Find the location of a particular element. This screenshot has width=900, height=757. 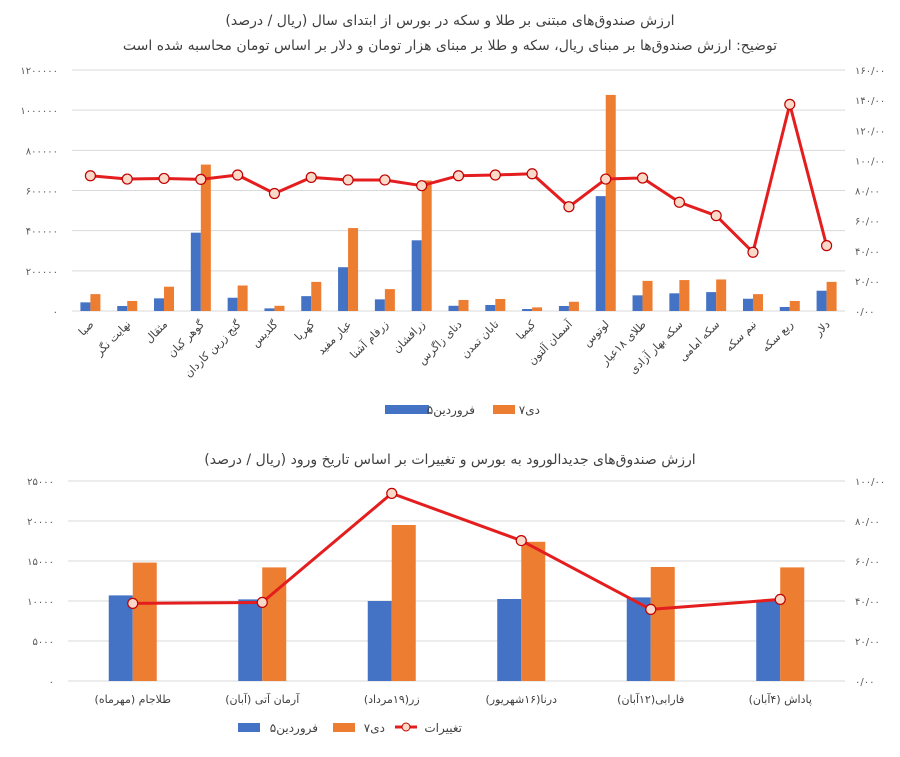

right-axis-tick: ۱۲۰/۰۰ is located at coordinates (870, 131).